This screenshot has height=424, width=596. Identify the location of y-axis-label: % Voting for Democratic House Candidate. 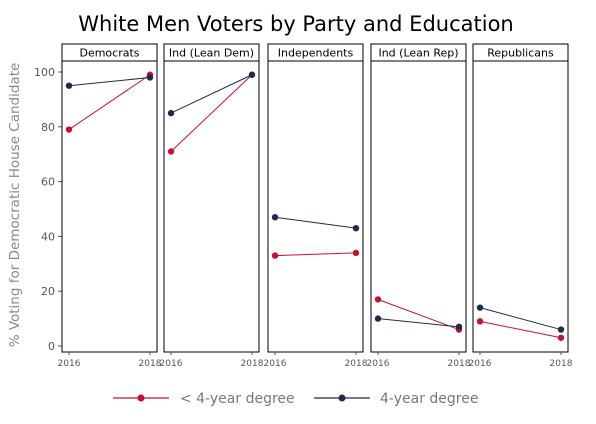
(15, 205).